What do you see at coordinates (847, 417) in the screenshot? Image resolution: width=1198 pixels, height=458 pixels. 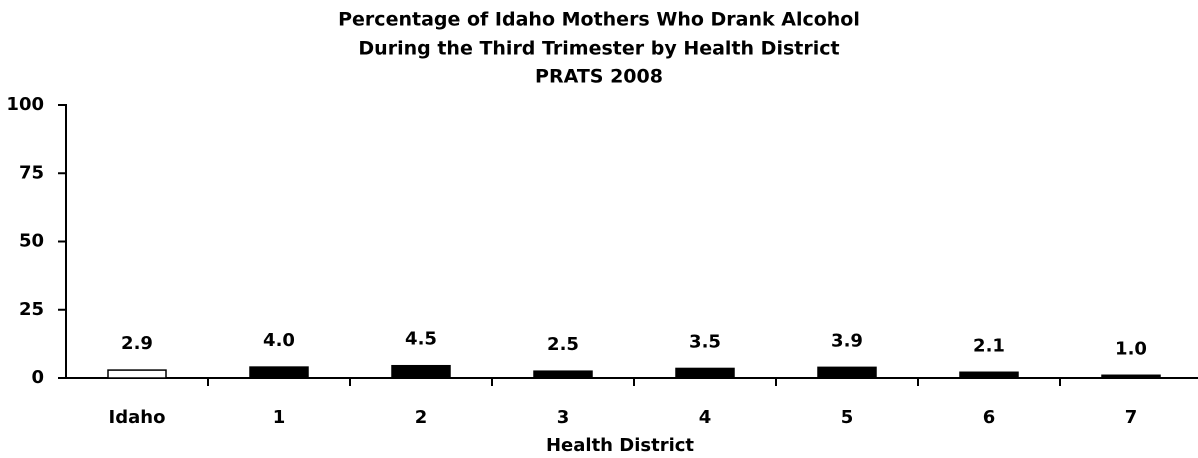 I see `x-tick-label: 5` at bounding box center [847, 417].